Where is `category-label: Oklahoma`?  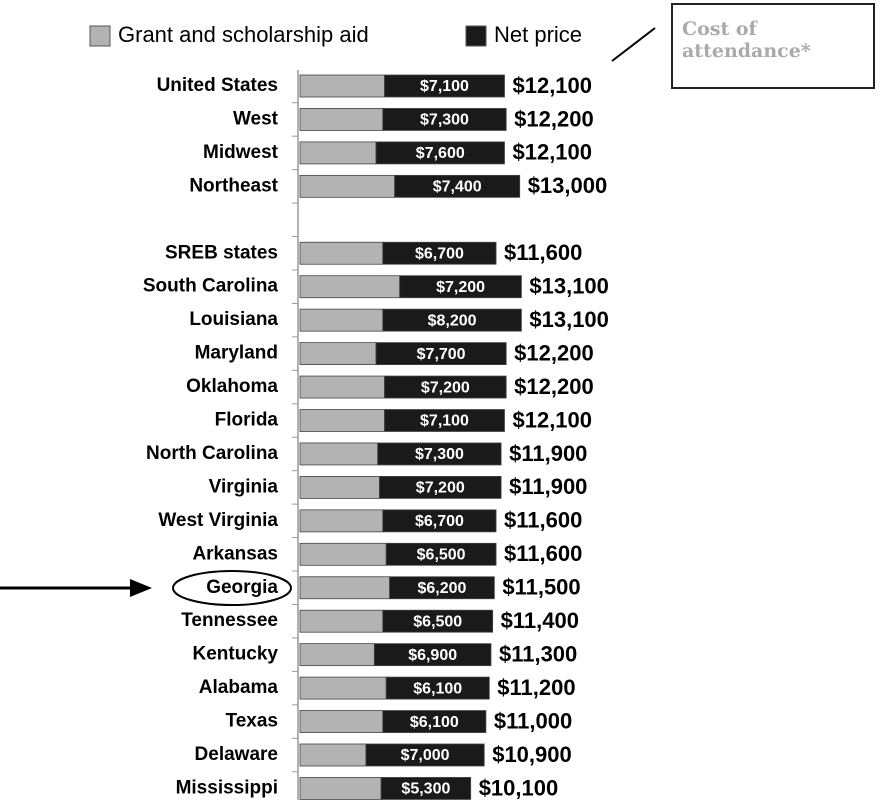
category-label: Oklahoma is located at coordinates (232, 386).